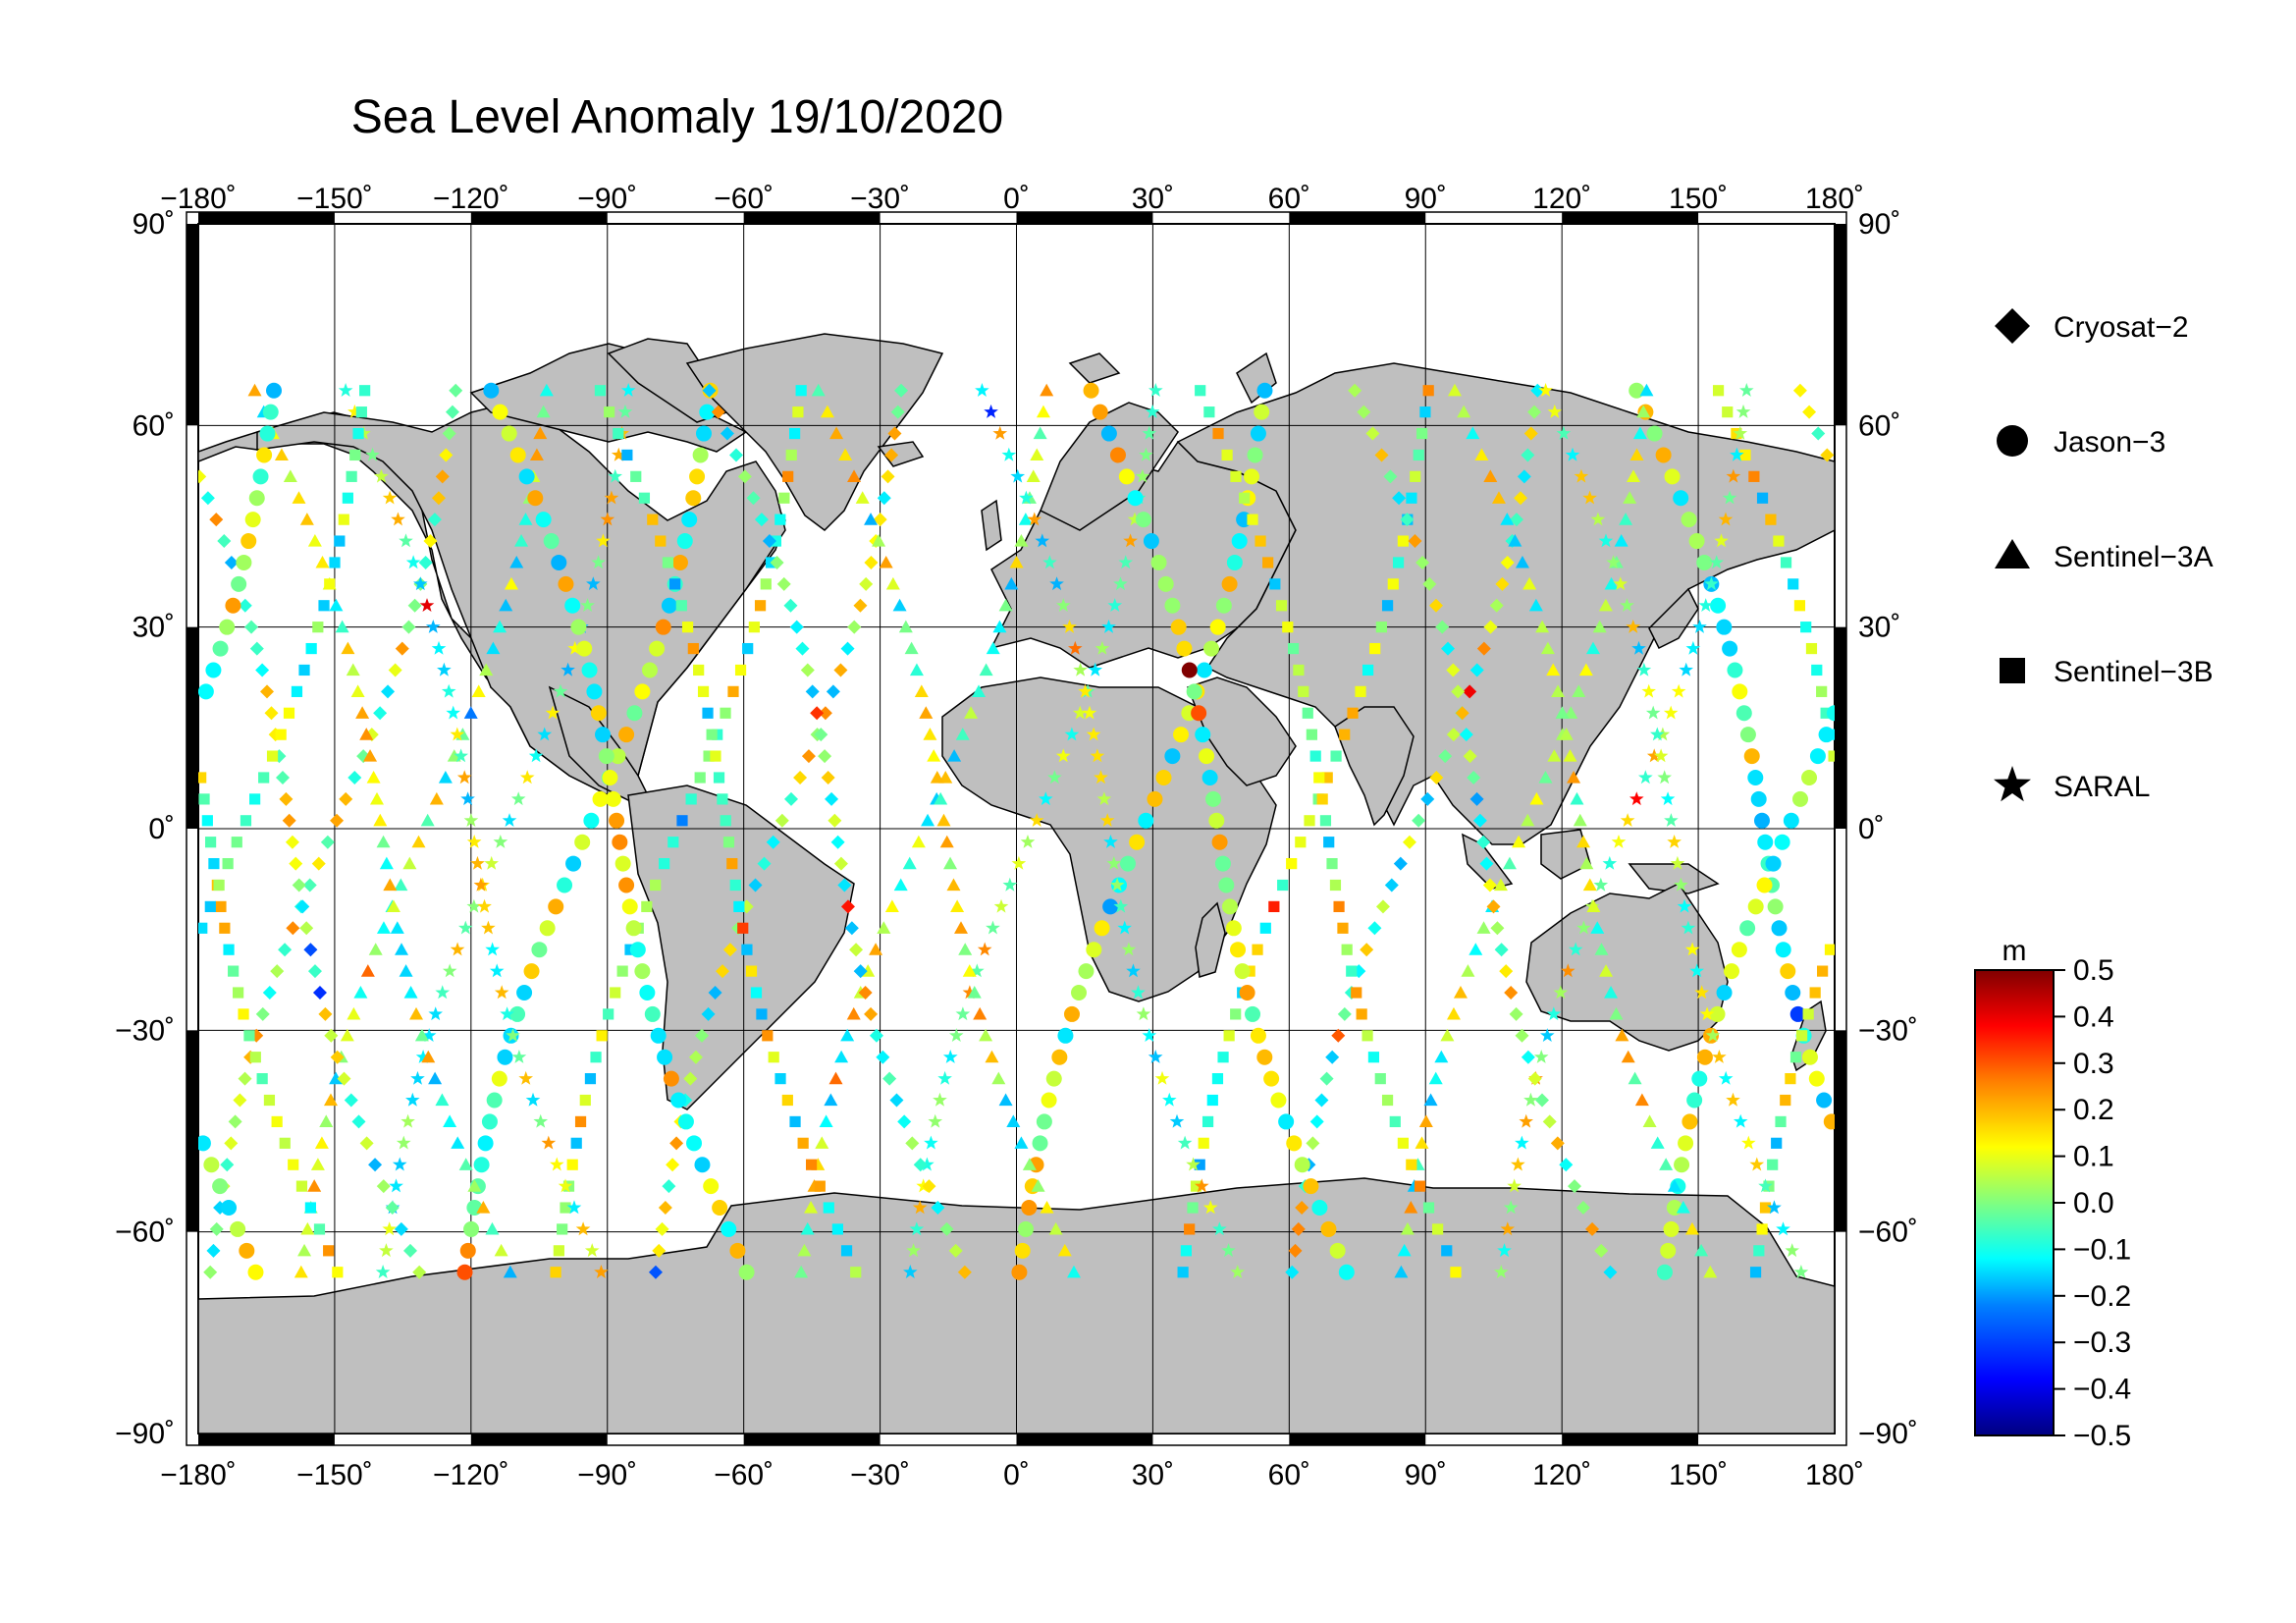 The width and height of the screenshot is (2296, 1623). What do you see at coordinates (145, 1434) in the screenshot?
I see `left-lat-tick-label: −90˚` at bounding box center [145, 1434].